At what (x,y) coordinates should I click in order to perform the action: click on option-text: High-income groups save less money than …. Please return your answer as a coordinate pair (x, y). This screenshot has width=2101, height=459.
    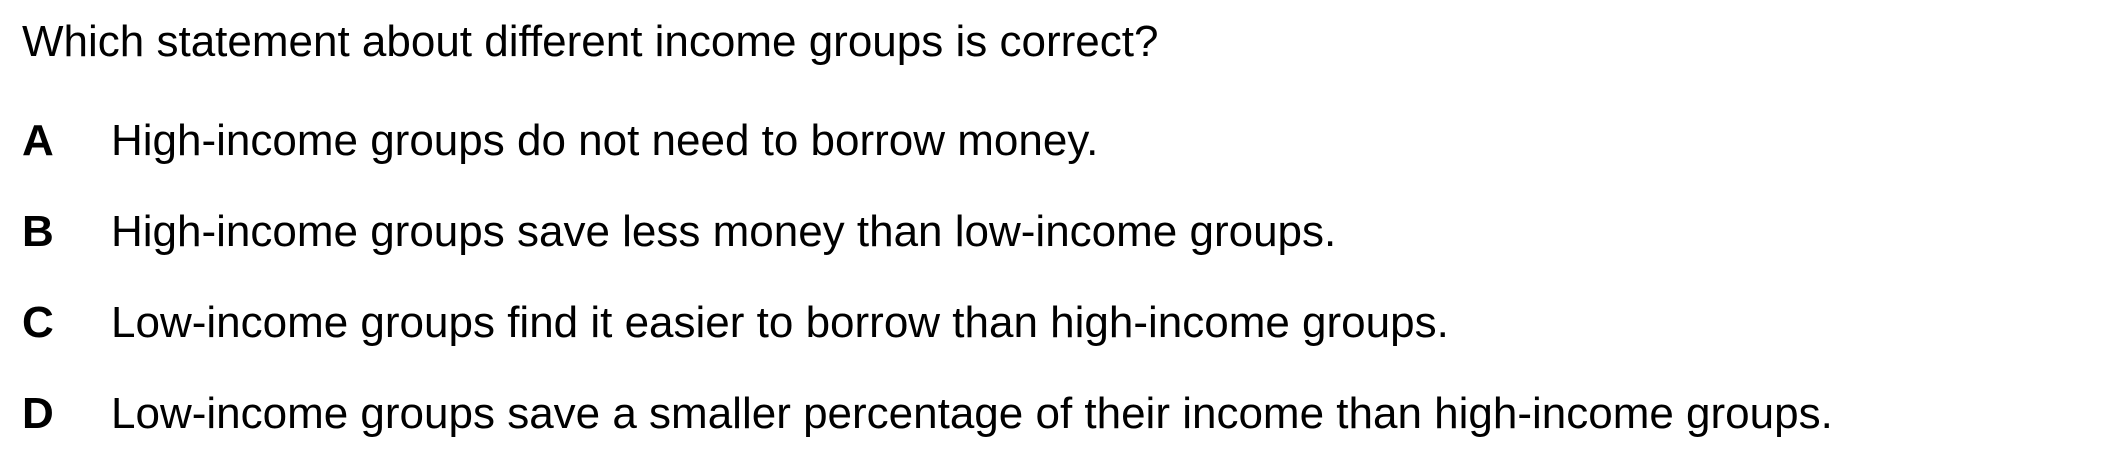
    Looking at the image, I should click on (724, 231).